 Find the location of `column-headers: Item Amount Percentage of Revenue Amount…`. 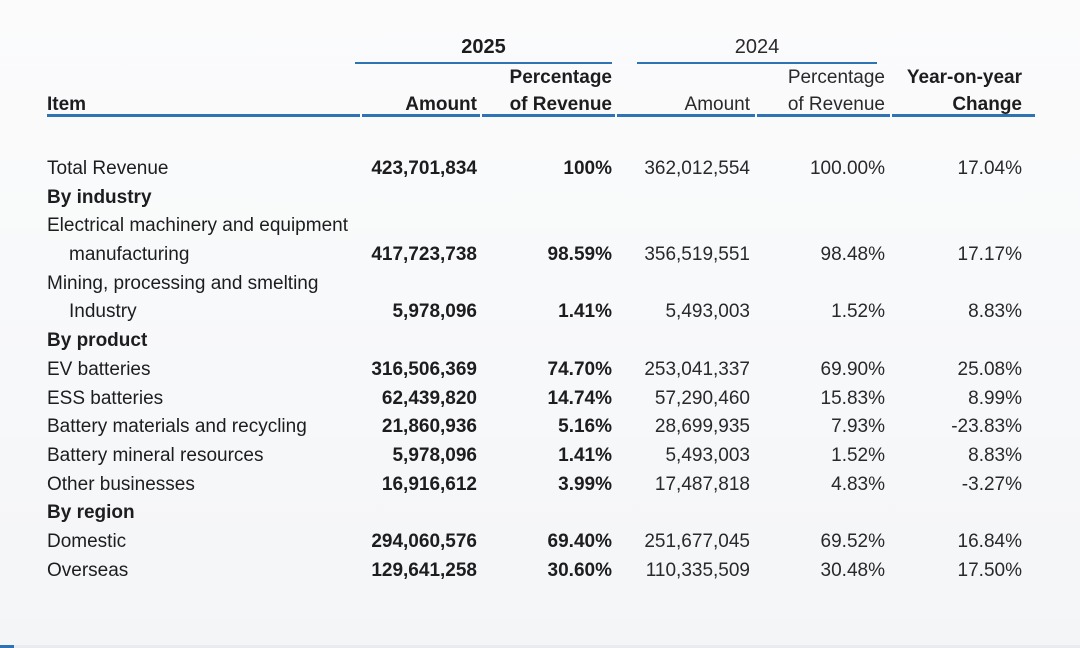

column-headers: Item Amount Percentage of Revenue Amount… is located at coordinates (541, 90).